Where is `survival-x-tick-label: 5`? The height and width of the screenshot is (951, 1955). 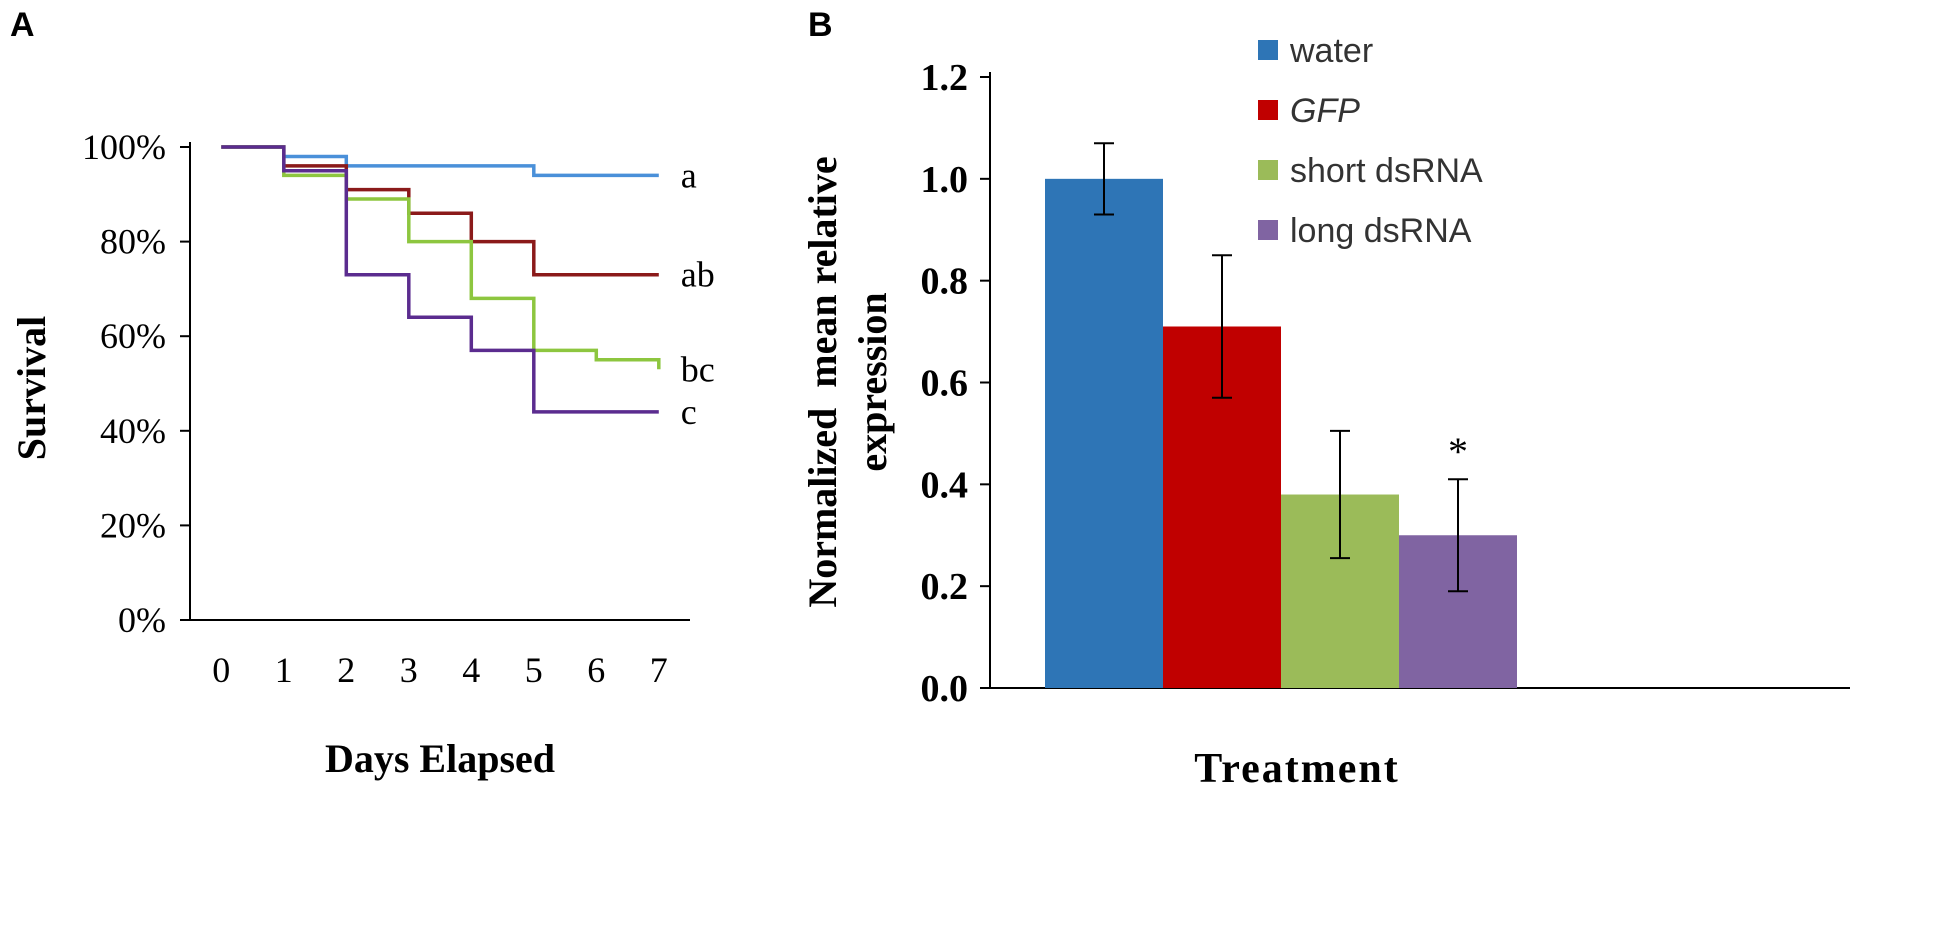
survival-x-tick-label: 5 is located at coordinates (534, 670).